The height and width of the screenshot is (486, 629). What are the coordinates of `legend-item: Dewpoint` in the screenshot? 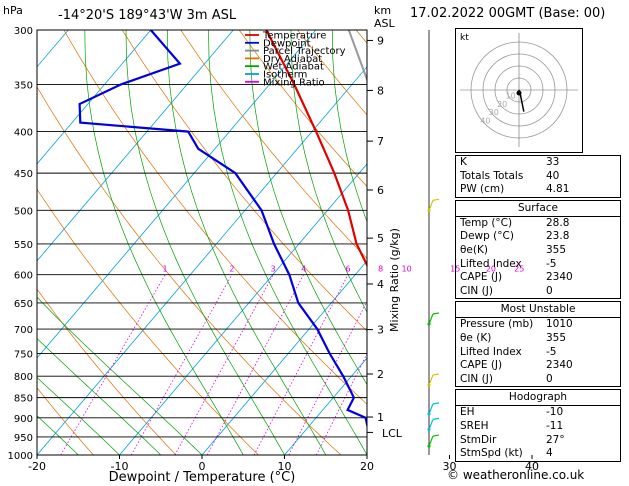 It's located at (278, 43).